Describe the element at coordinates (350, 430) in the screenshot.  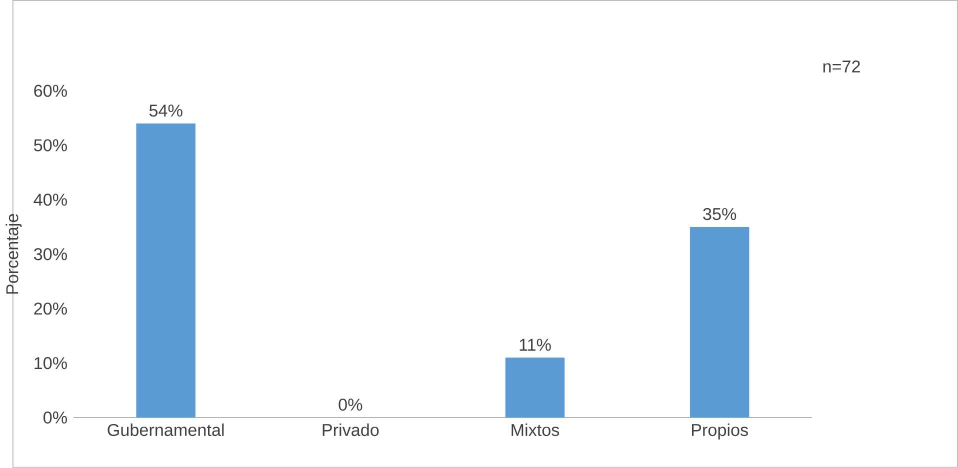
I see `x-tick-label: Privado` at that location.